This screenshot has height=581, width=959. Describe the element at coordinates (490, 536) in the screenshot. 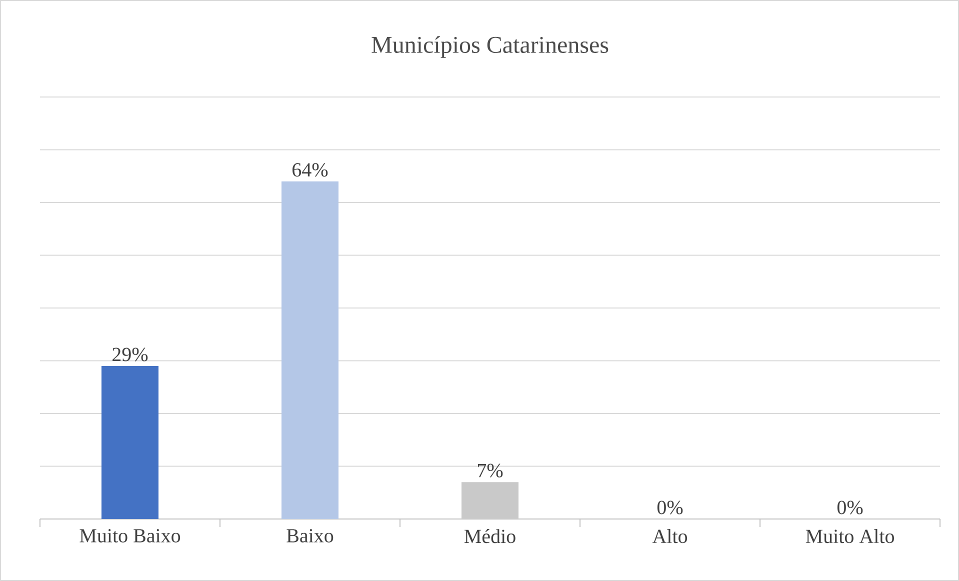

I see `x-tick-label: Médio` at that location.